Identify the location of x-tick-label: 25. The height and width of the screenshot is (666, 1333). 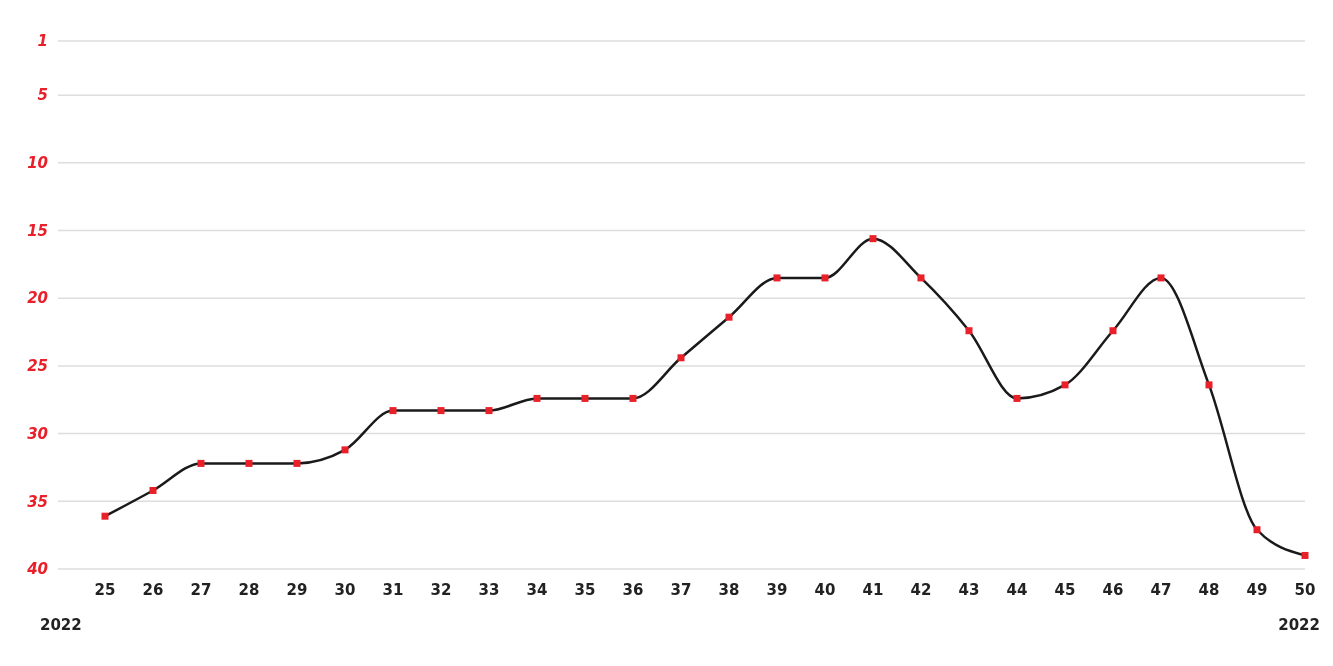
(105, 590).